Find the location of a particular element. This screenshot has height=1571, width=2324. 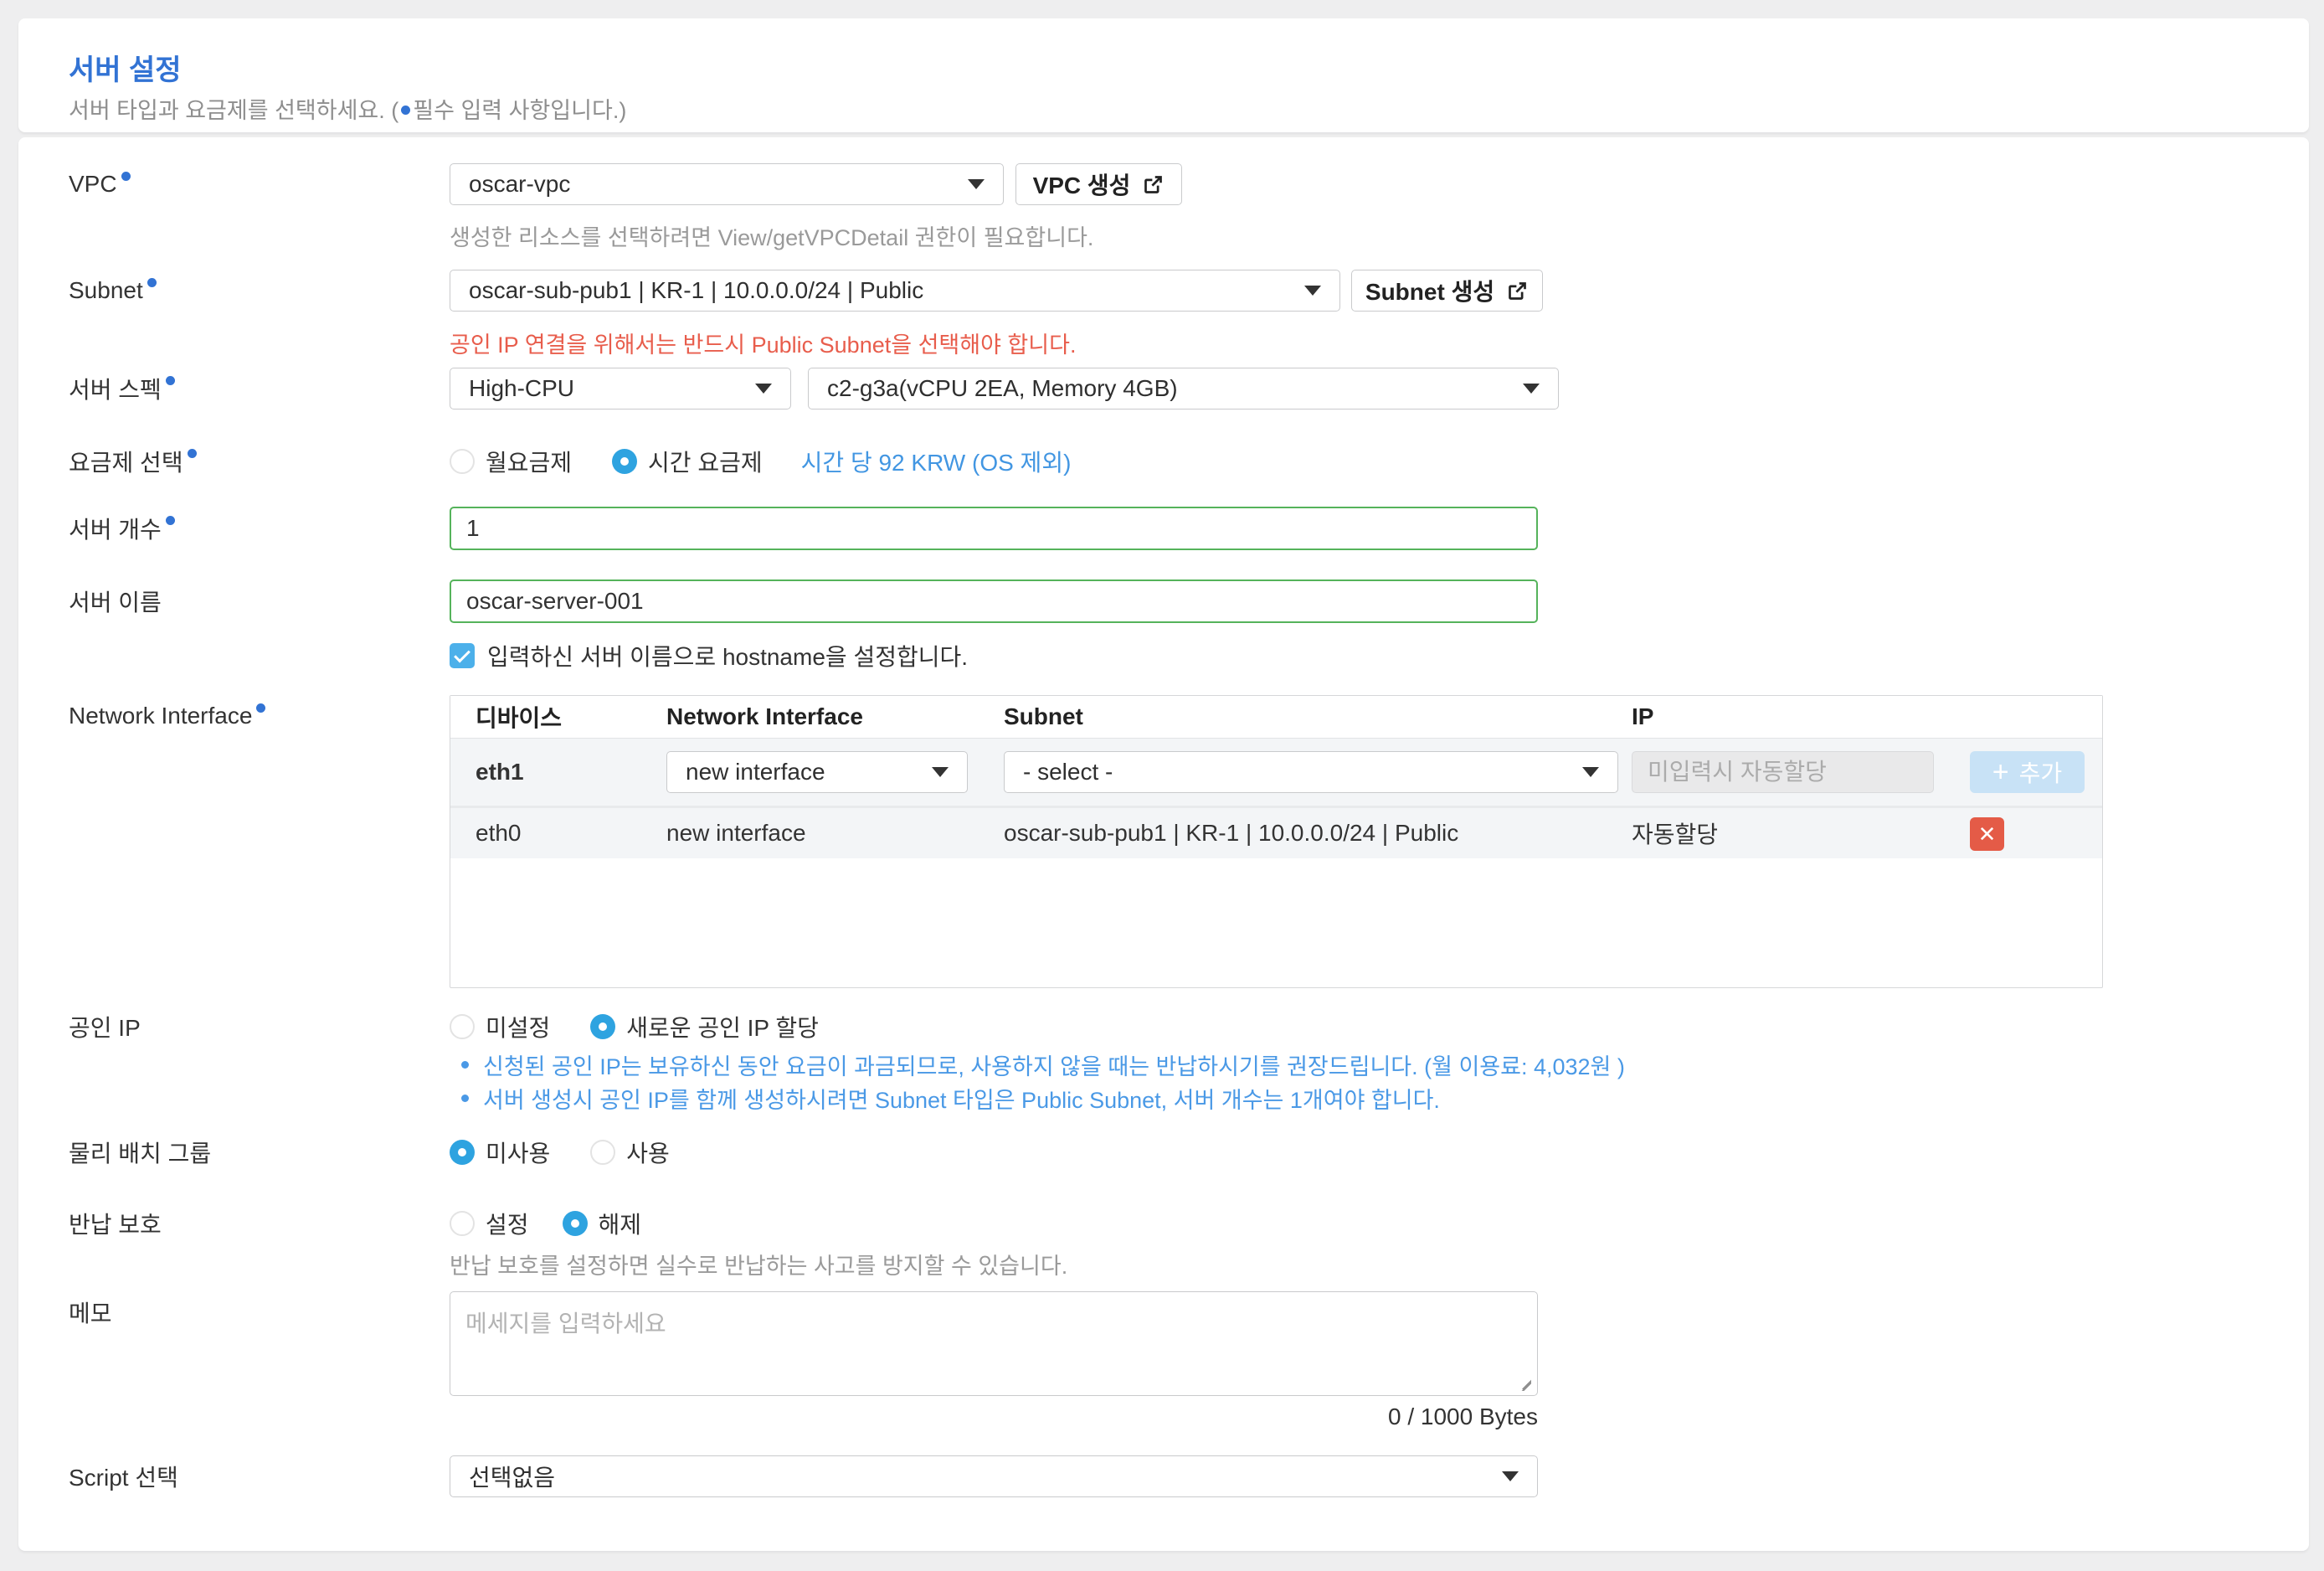

nic-label: Network Interface is located at coordinates (168, 716).